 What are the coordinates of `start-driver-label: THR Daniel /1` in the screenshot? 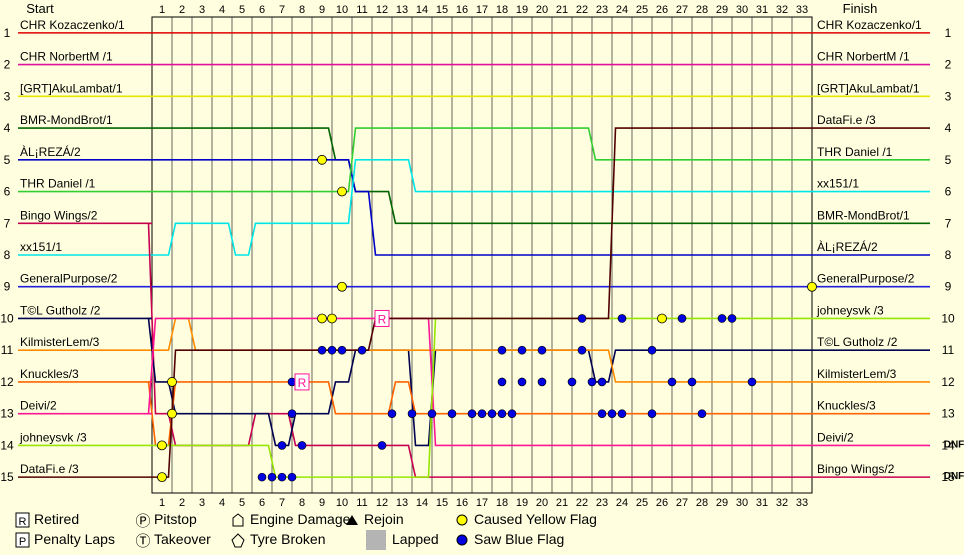 It's located at (58, 184).